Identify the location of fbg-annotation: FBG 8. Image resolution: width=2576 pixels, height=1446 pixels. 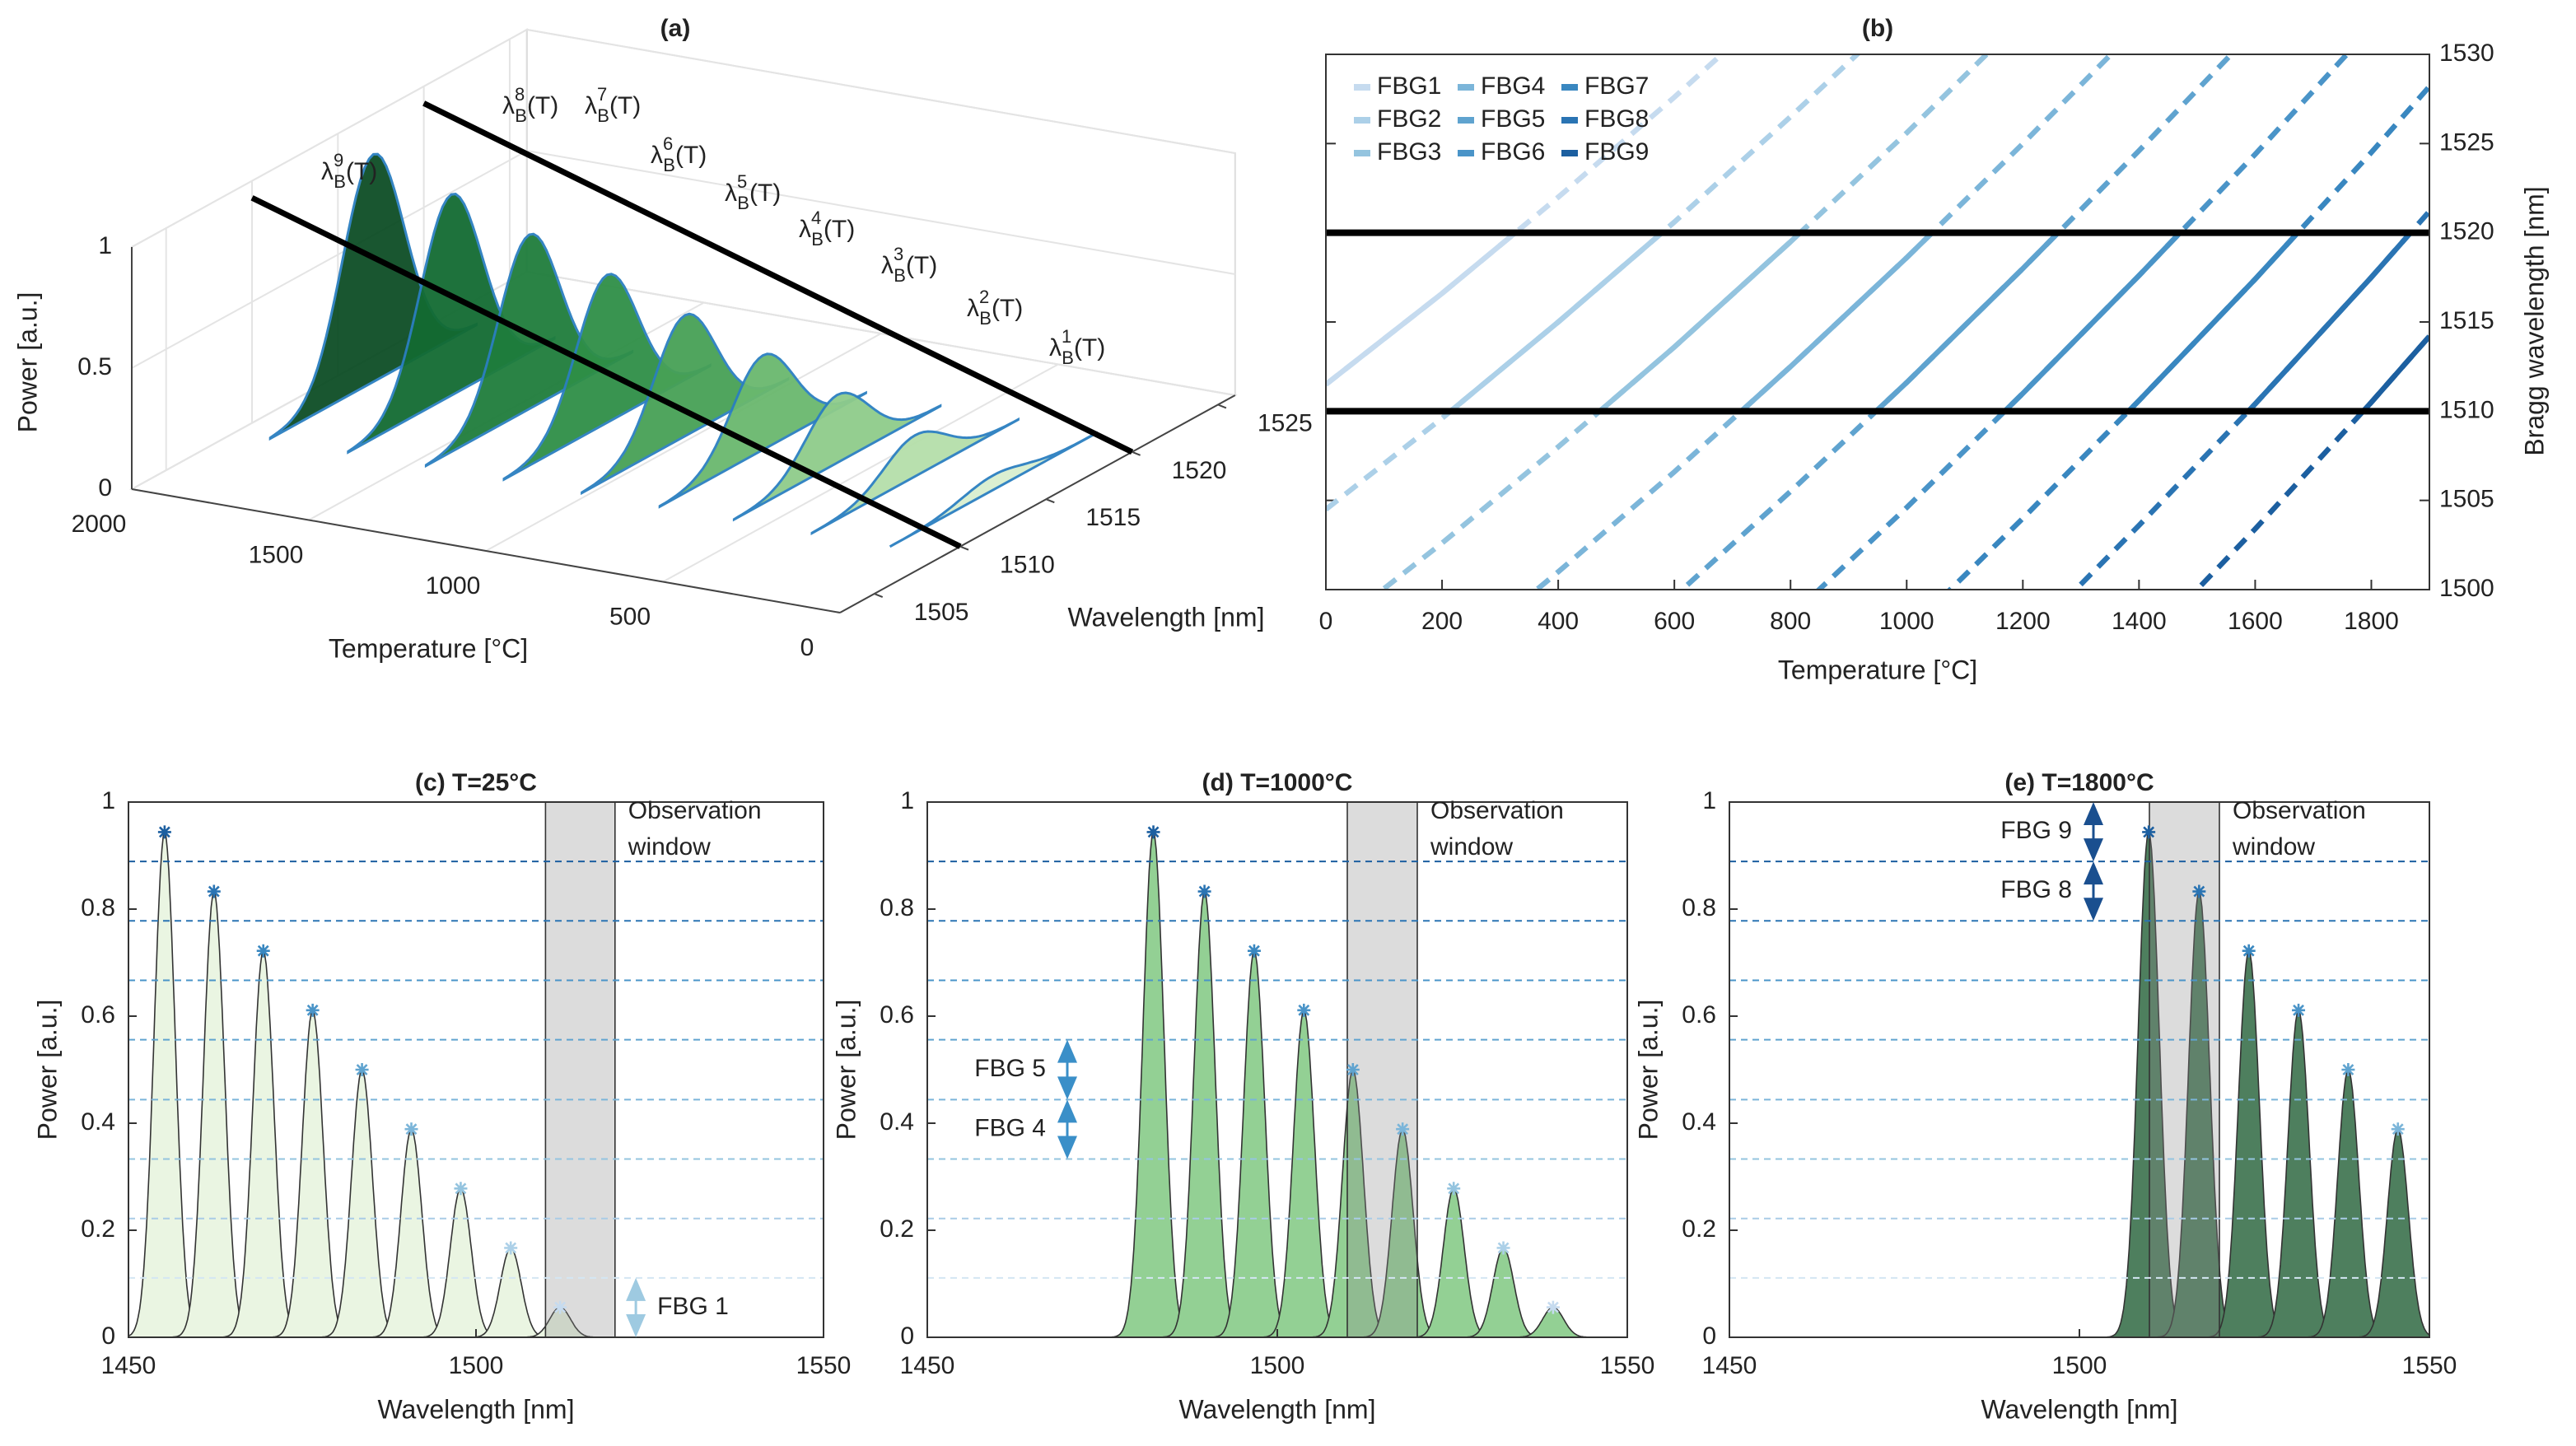
(2036, 889).